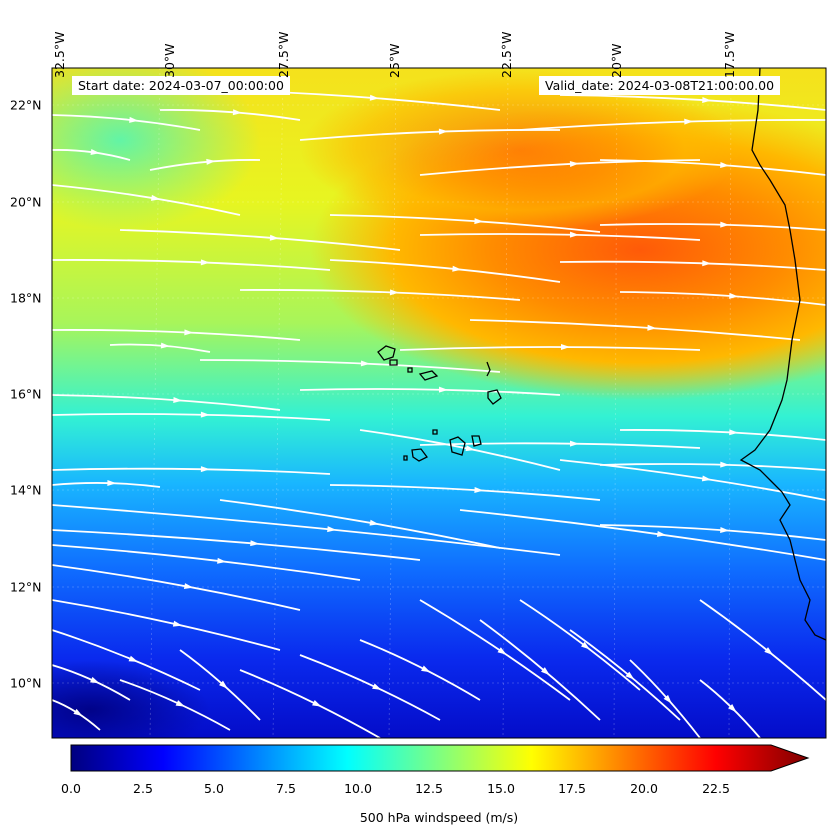 The width and height of the screenshot is (837, 840). Describe the element at coordinates (283, 54) in the screenshot. I see `lon-label: 27.5°W` at that location.